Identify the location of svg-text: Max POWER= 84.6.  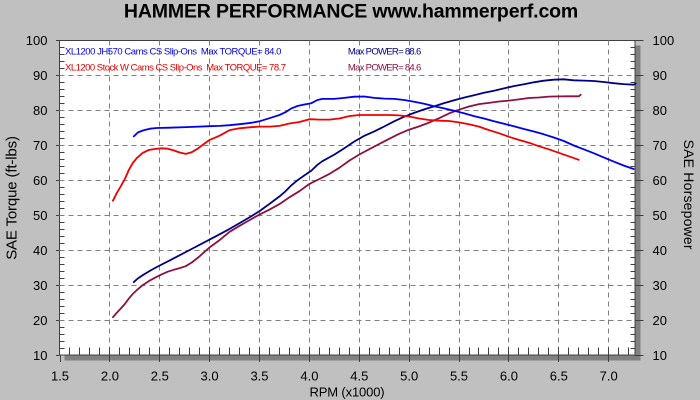
(384, 67).